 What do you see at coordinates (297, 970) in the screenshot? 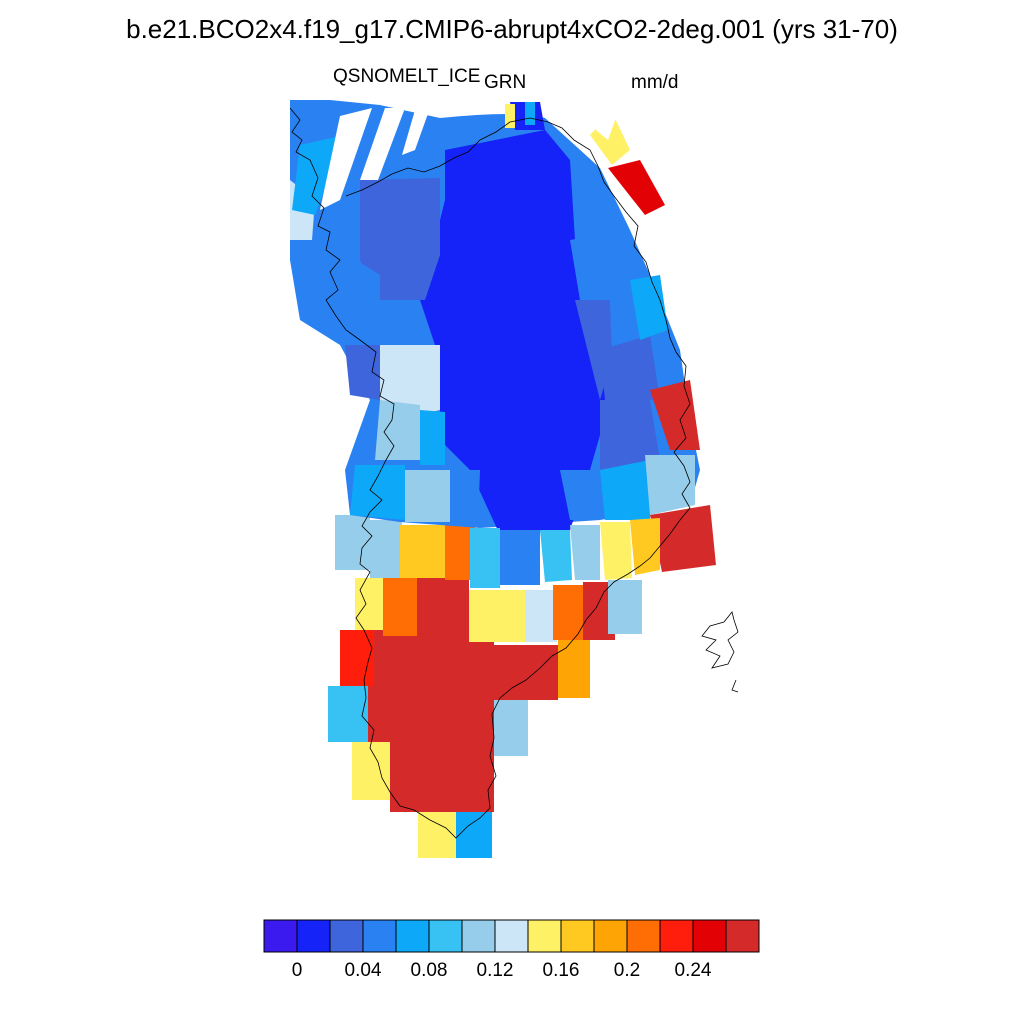
I see `colorbar-tick-label: 0` at bounding box center [297, 970].